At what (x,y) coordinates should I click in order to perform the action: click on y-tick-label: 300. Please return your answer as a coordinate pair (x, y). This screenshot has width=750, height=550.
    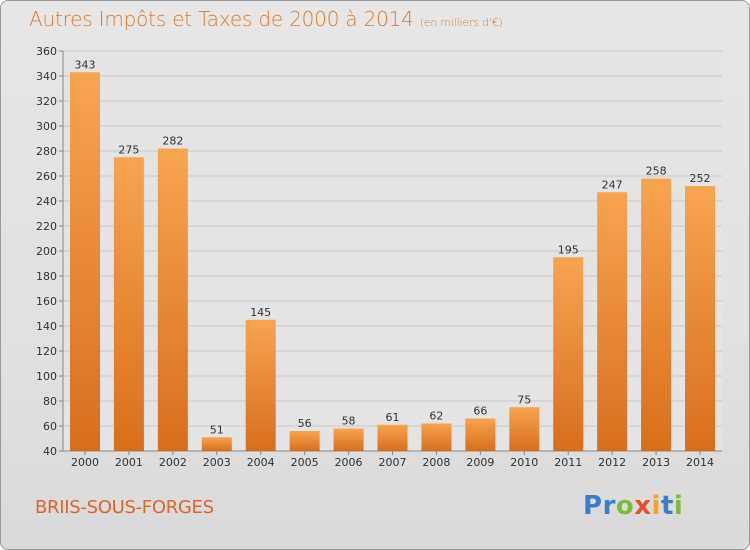
    Looking at the image, I should click on (46, 126).